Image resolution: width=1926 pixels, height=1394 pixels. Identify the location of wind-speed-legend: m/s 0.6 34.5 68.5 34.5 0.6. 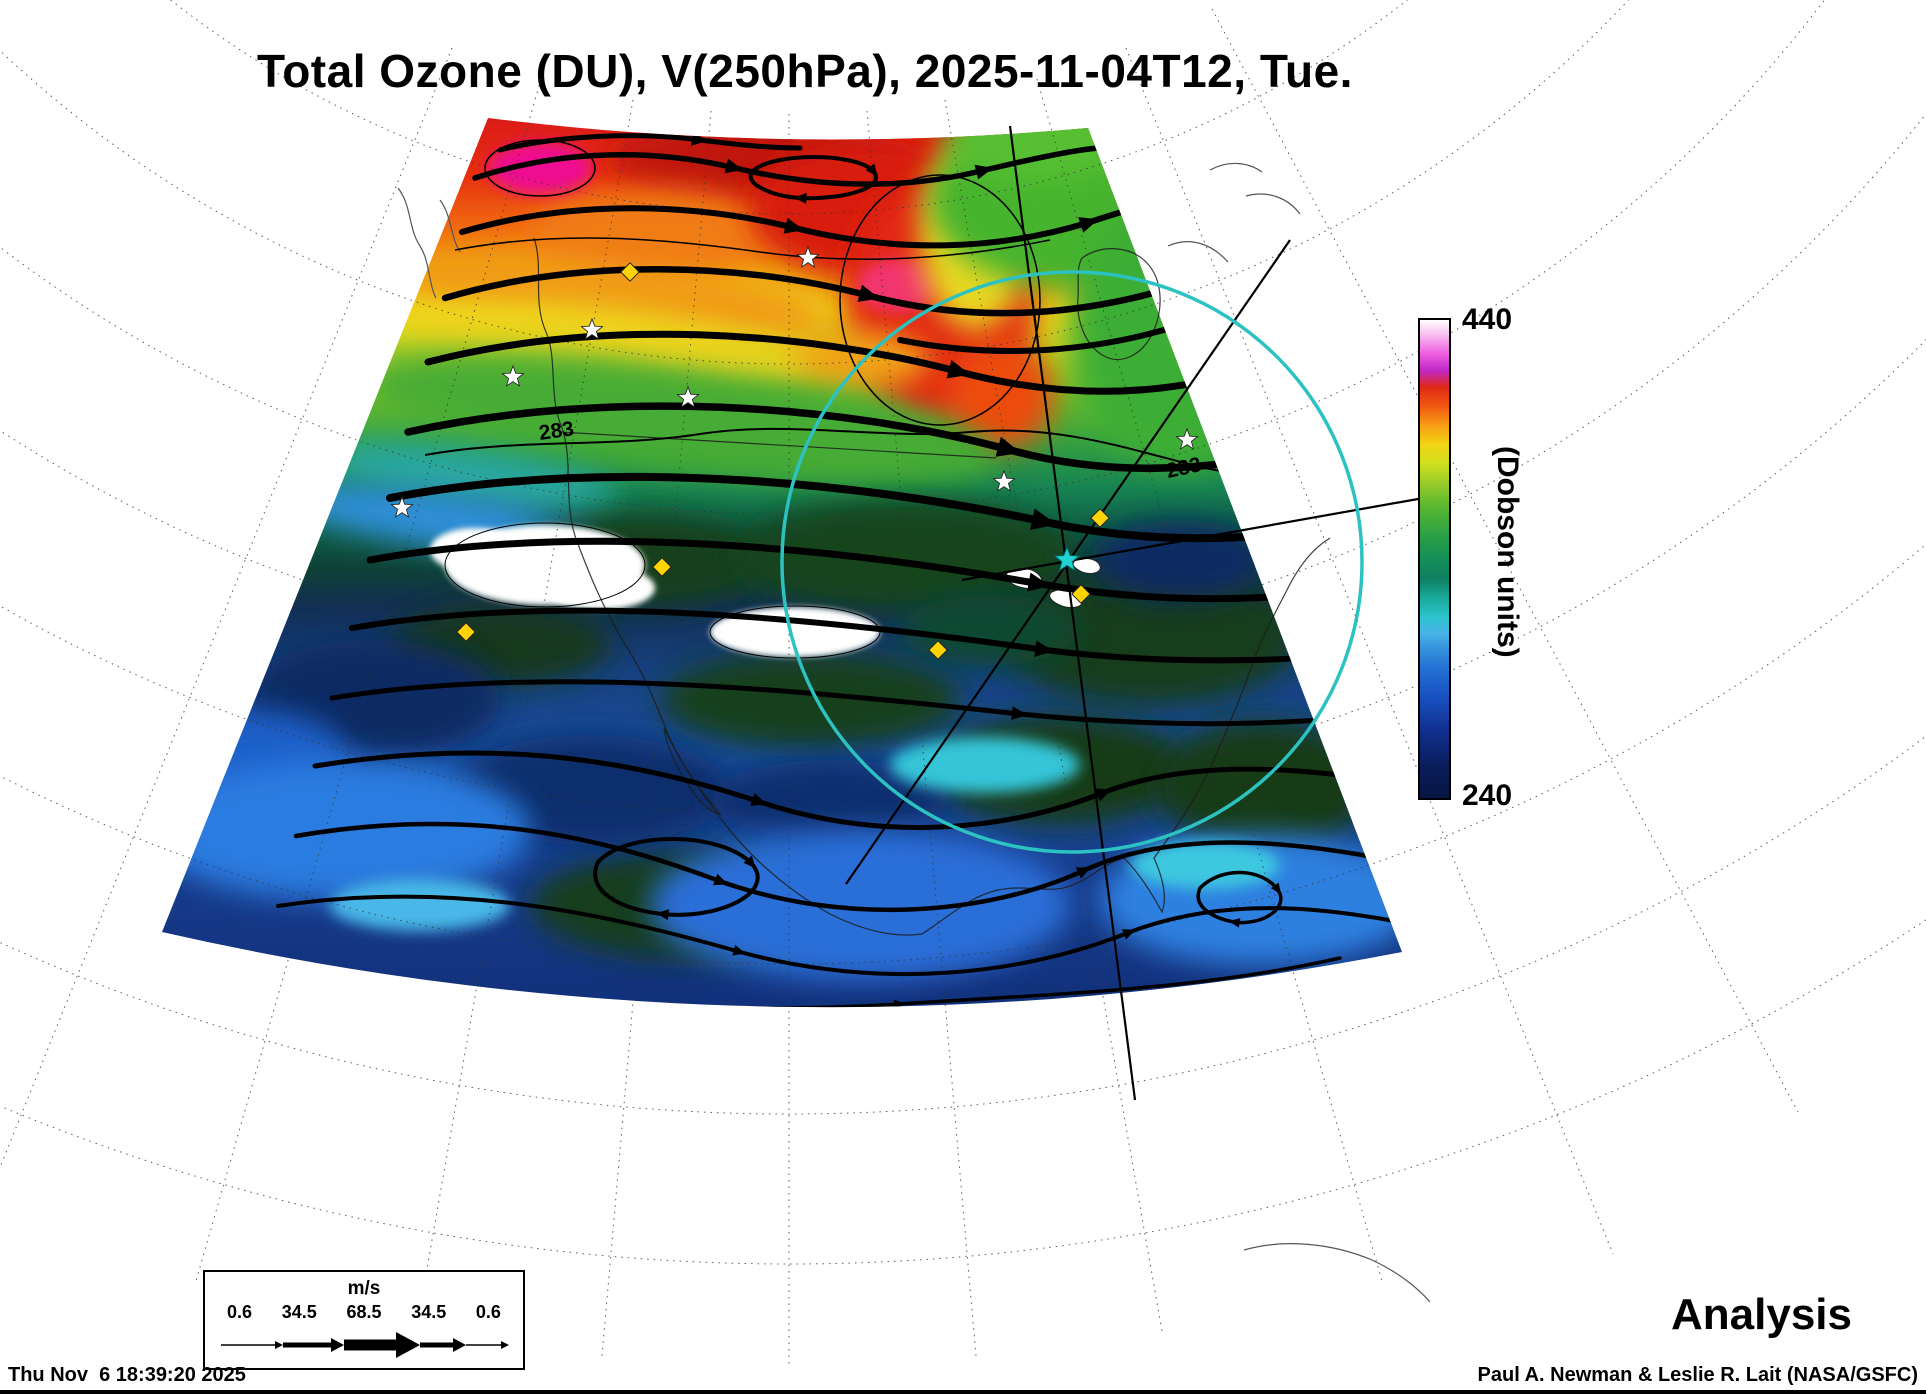
(364, 1320).